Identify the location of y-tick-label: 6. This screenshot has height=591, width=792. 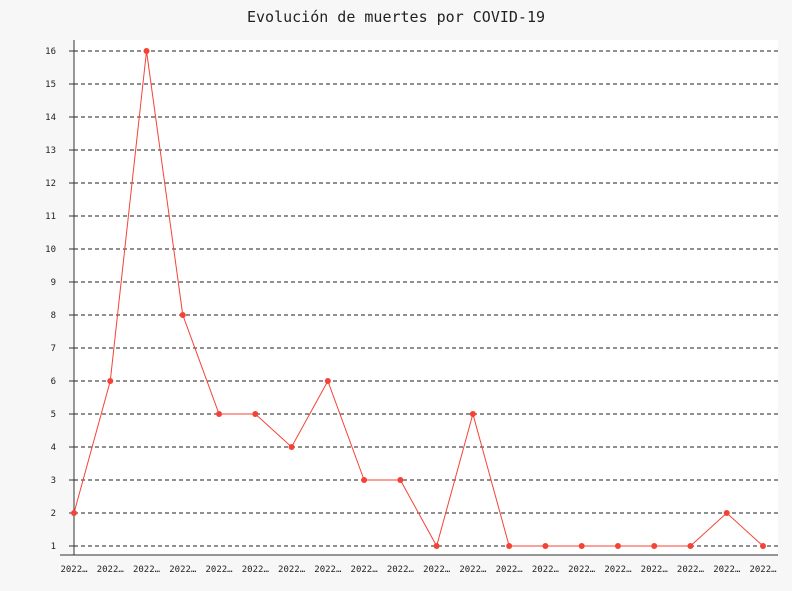
(53, 382).